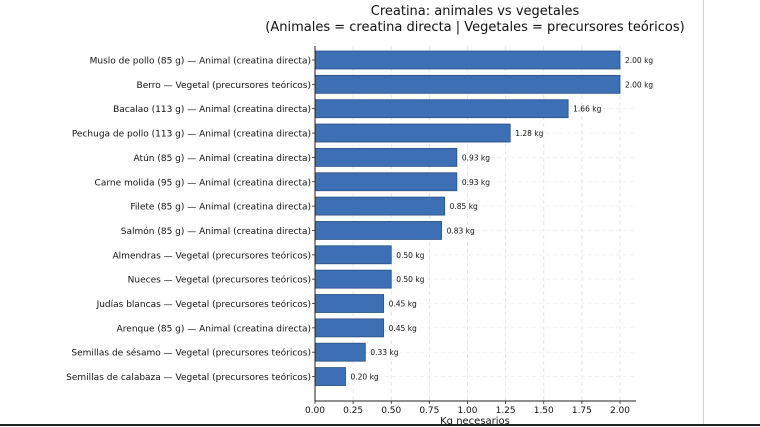 The height and width of the screenshot is (427, 760). I want to click on data-label: 1.66 kg, so click(587, 109).